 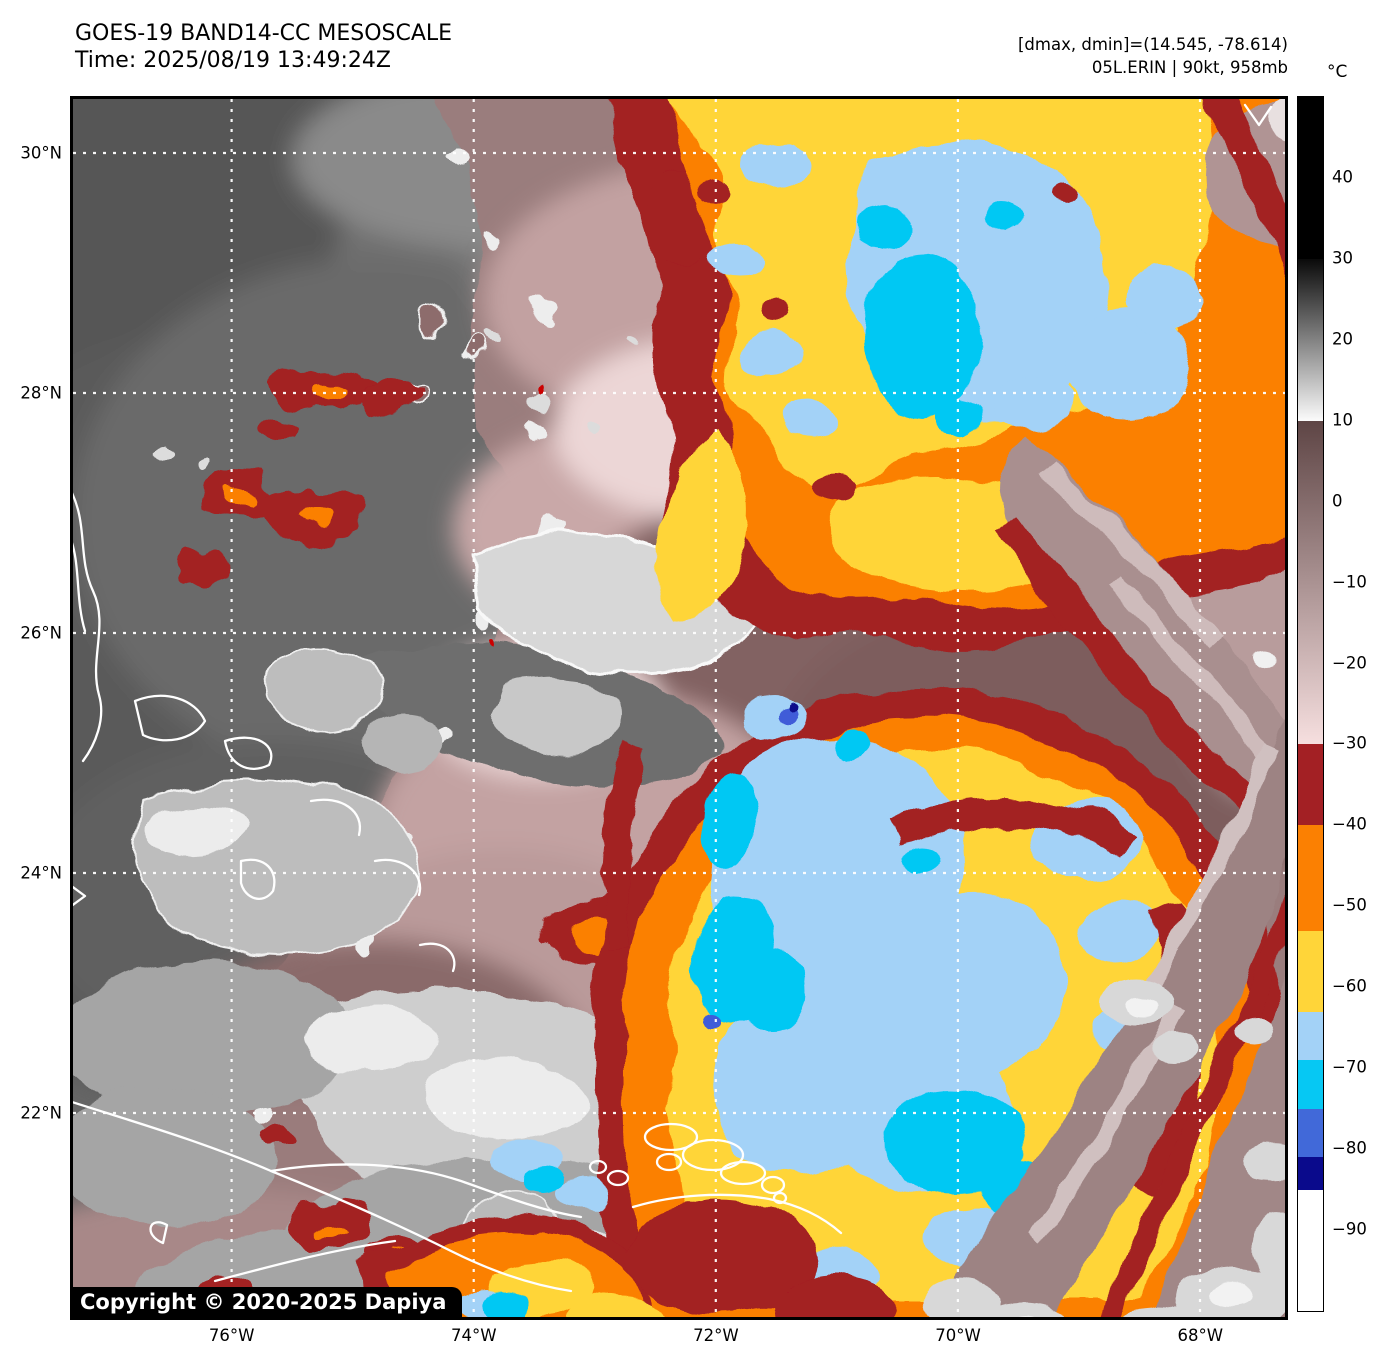 What do you see at coordinates (1337, 72) in the screenshot?
I see `colorbar-unit-label: °C` at bounding box center [1337, 72].